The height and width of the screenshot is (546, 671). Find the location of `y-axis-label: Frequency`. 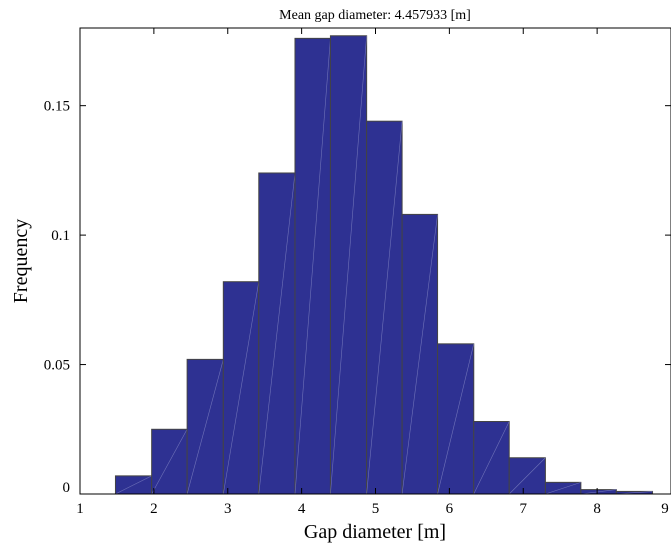

y-axis-label: Frequency is located at coordinates (21, 261).